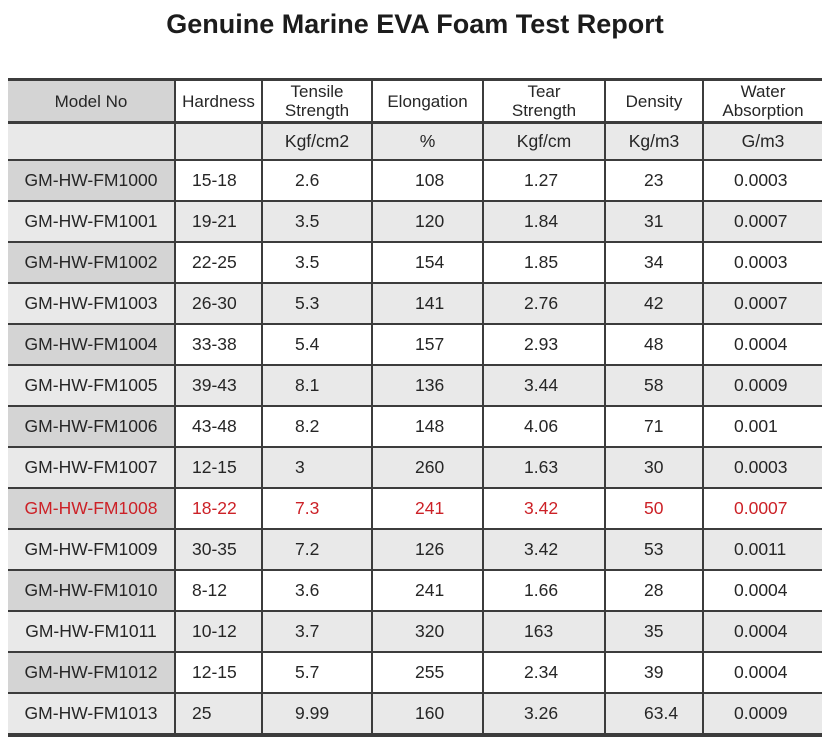 The image size is (830, 747). I want to click on tensile-cell: 3, so click(316, 468).